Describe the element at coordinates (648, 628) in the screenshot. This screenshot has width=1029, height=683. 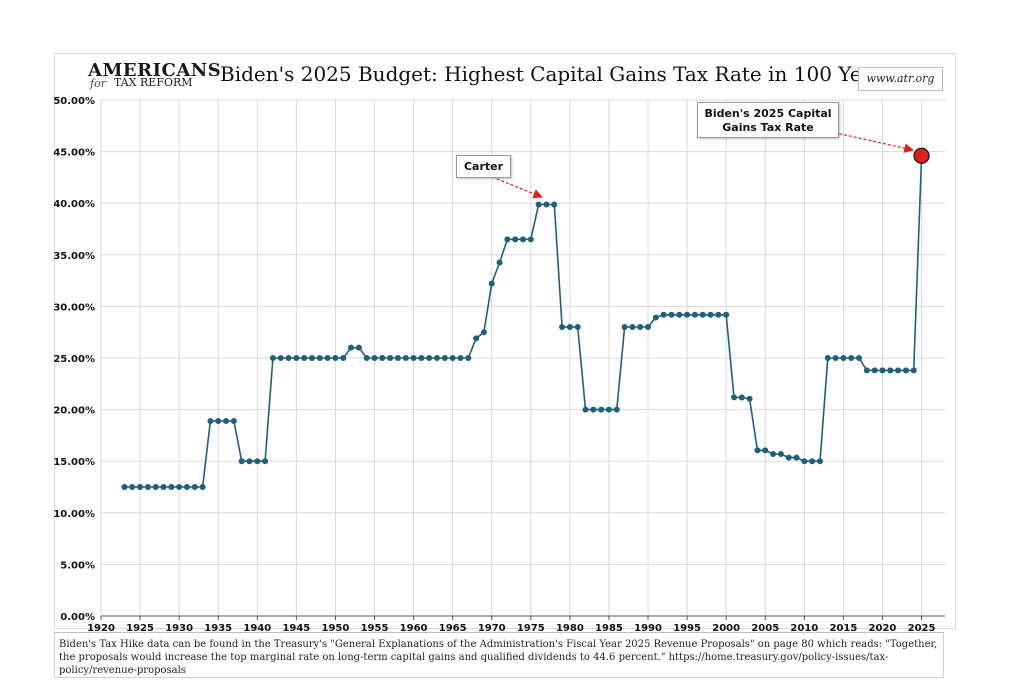
I see `x-tick-label: 1990` at that location.